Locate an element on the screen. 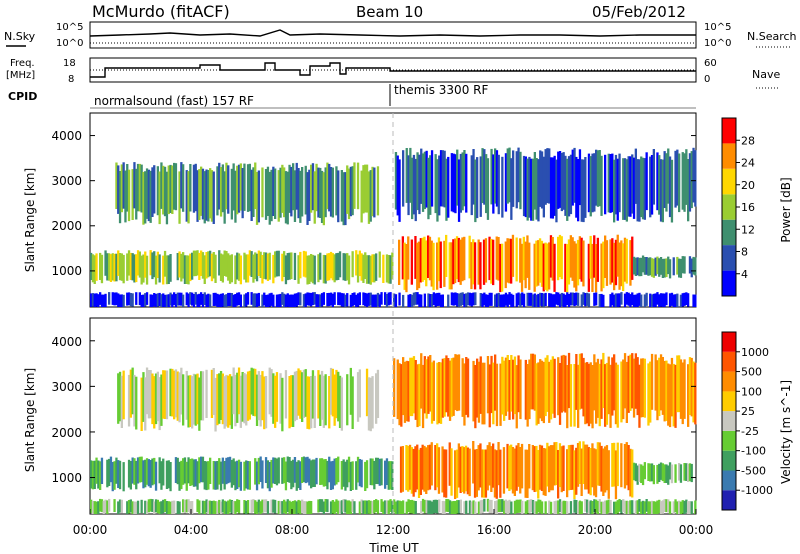  freq-trace is located at coordinates (393, 70).